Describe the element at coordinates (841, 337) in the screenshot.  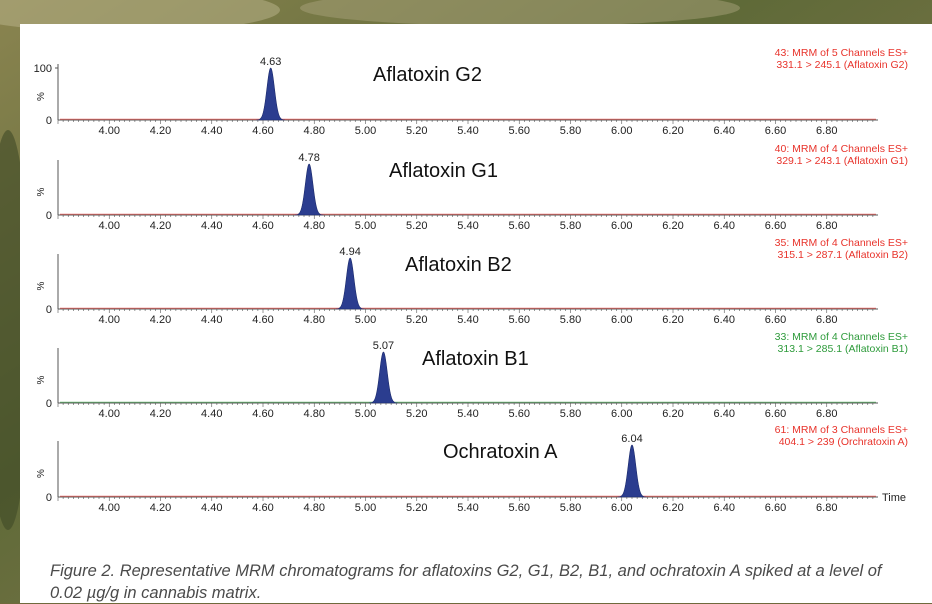
I see `channel-info-line1: 33: MRM of 4 Channels ES+` at that location.